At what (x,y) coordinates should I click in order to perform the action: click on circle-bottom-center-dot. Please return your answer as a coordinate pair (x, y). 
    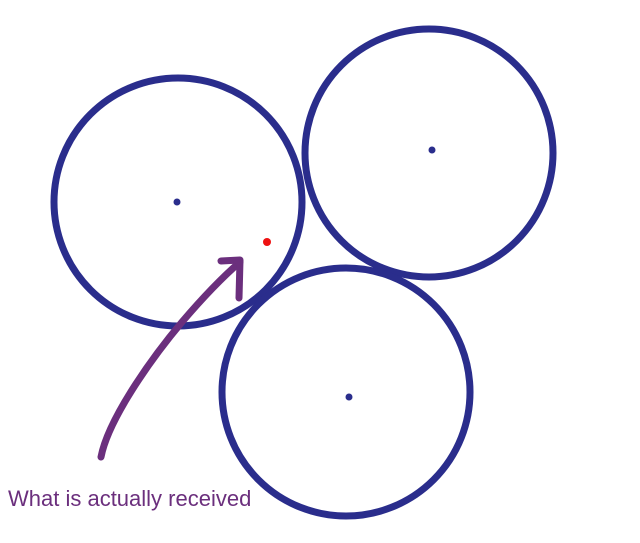
    Looking at the image, I should click on (349, 397).